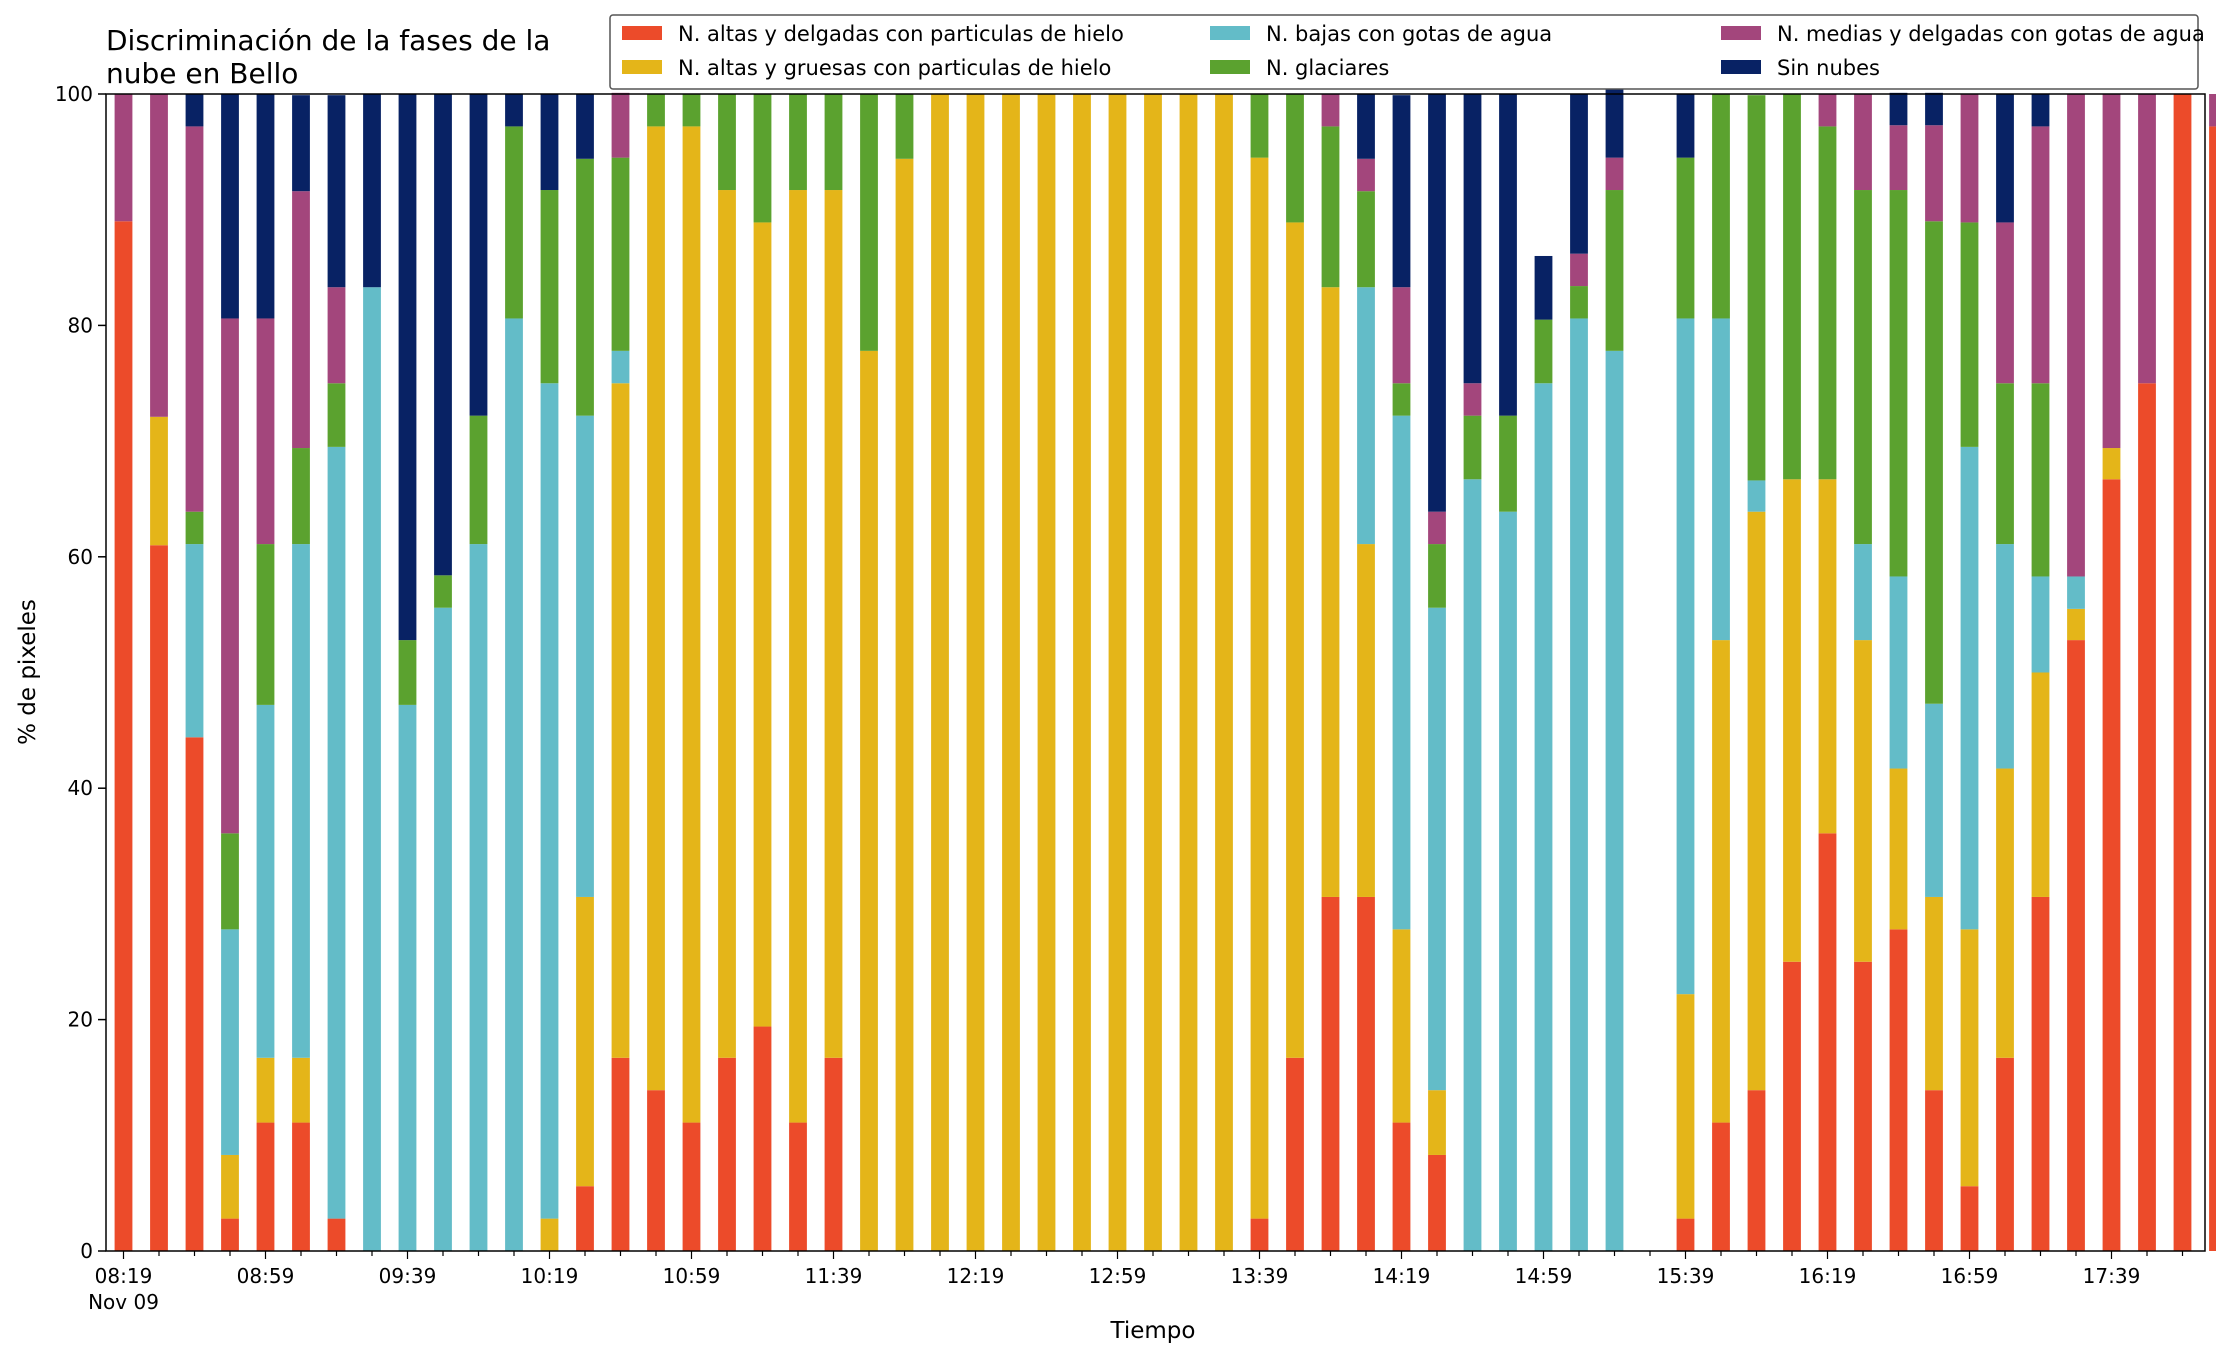  Describe the element at coordinates (692, 1276) in the screenshot. I see `x-tick-label: 10:59` at that location.